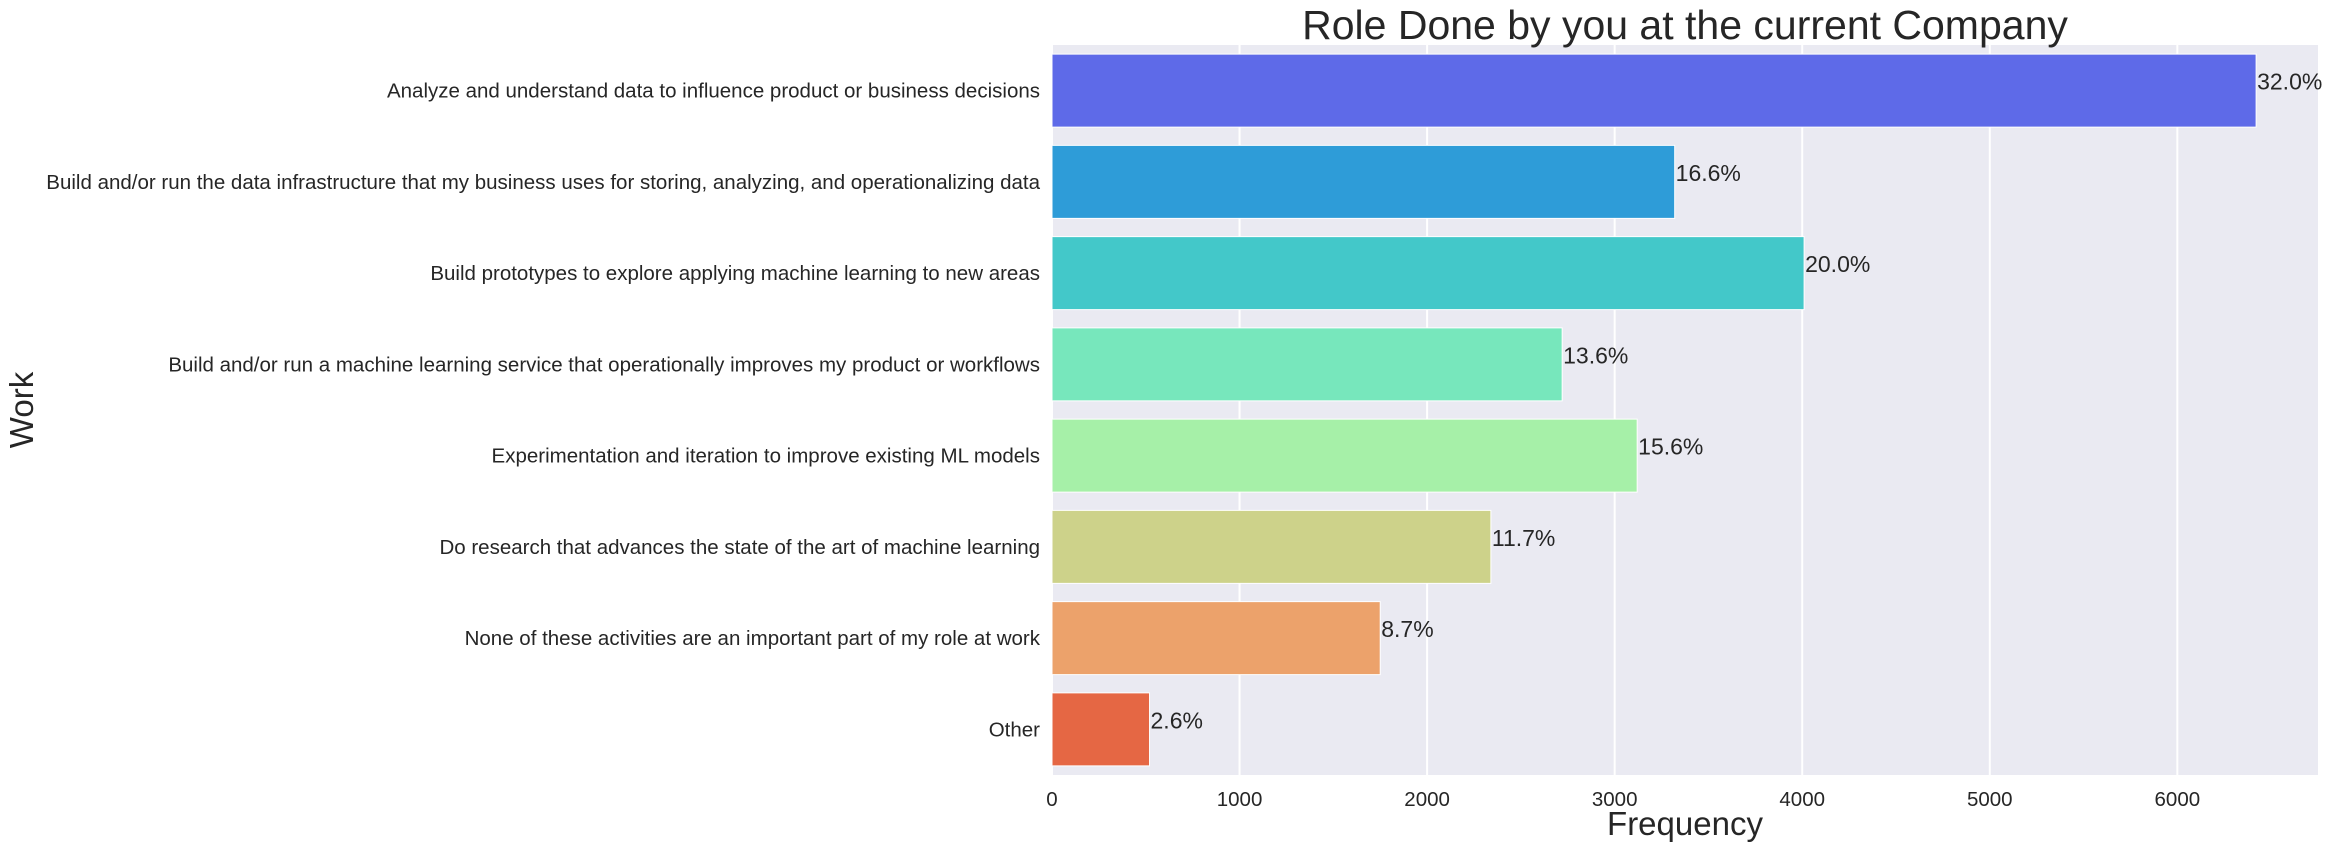  I want to click on x-axis-title: Frequency, so click(1685, 823).